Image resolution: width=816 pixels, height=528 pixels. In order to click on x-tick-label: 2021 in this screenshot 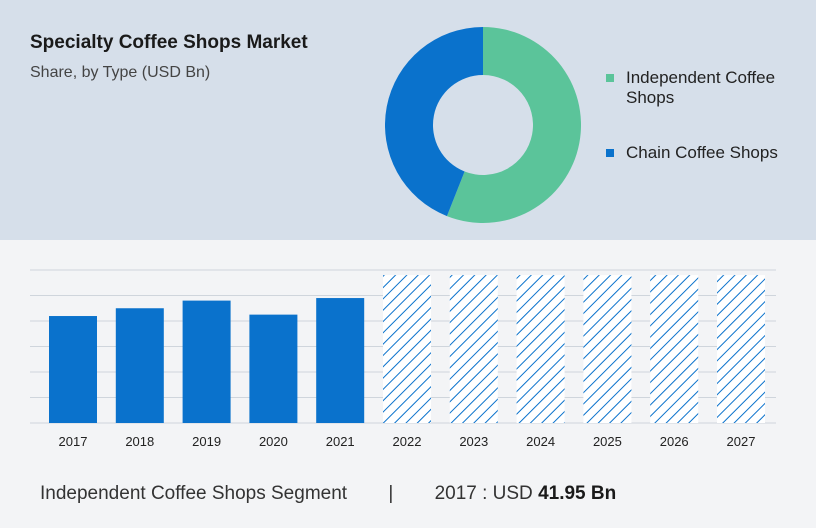, I will do `click(340, 441)`.